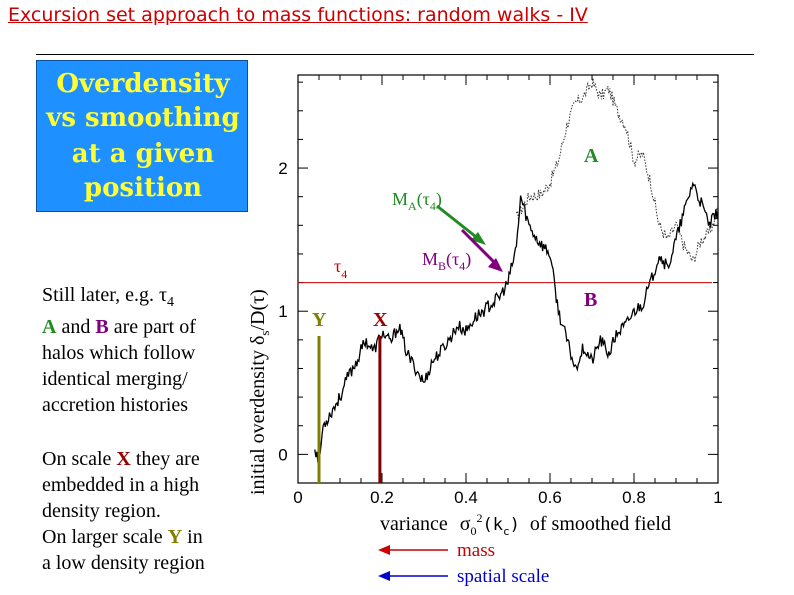 Image resolution: width=794 pixels, height=595 pixels. Describe the element at coordinates (143, 84) in the screenshot. I see `box-line-1: Overdensity` at that location.